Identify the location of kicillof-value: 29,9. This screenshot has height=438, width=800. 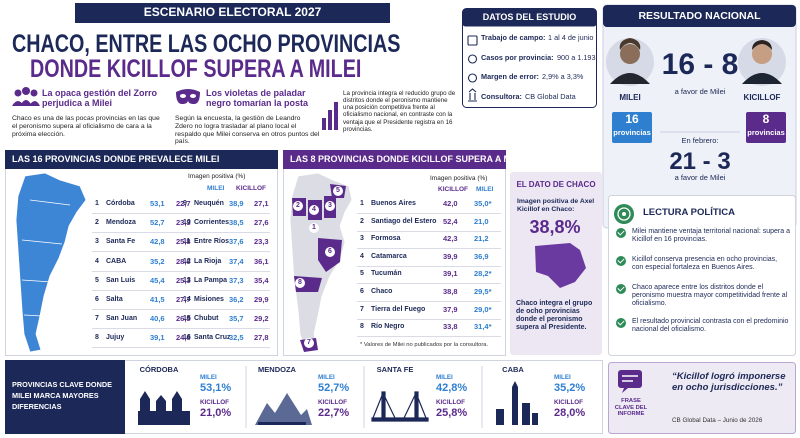
(261, 299).